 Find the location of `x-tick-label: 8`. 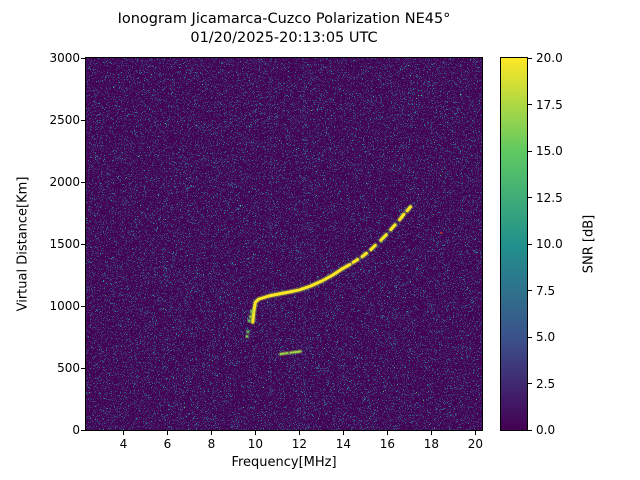

x-tick-label: 8 is located at coordinates (211, 444).